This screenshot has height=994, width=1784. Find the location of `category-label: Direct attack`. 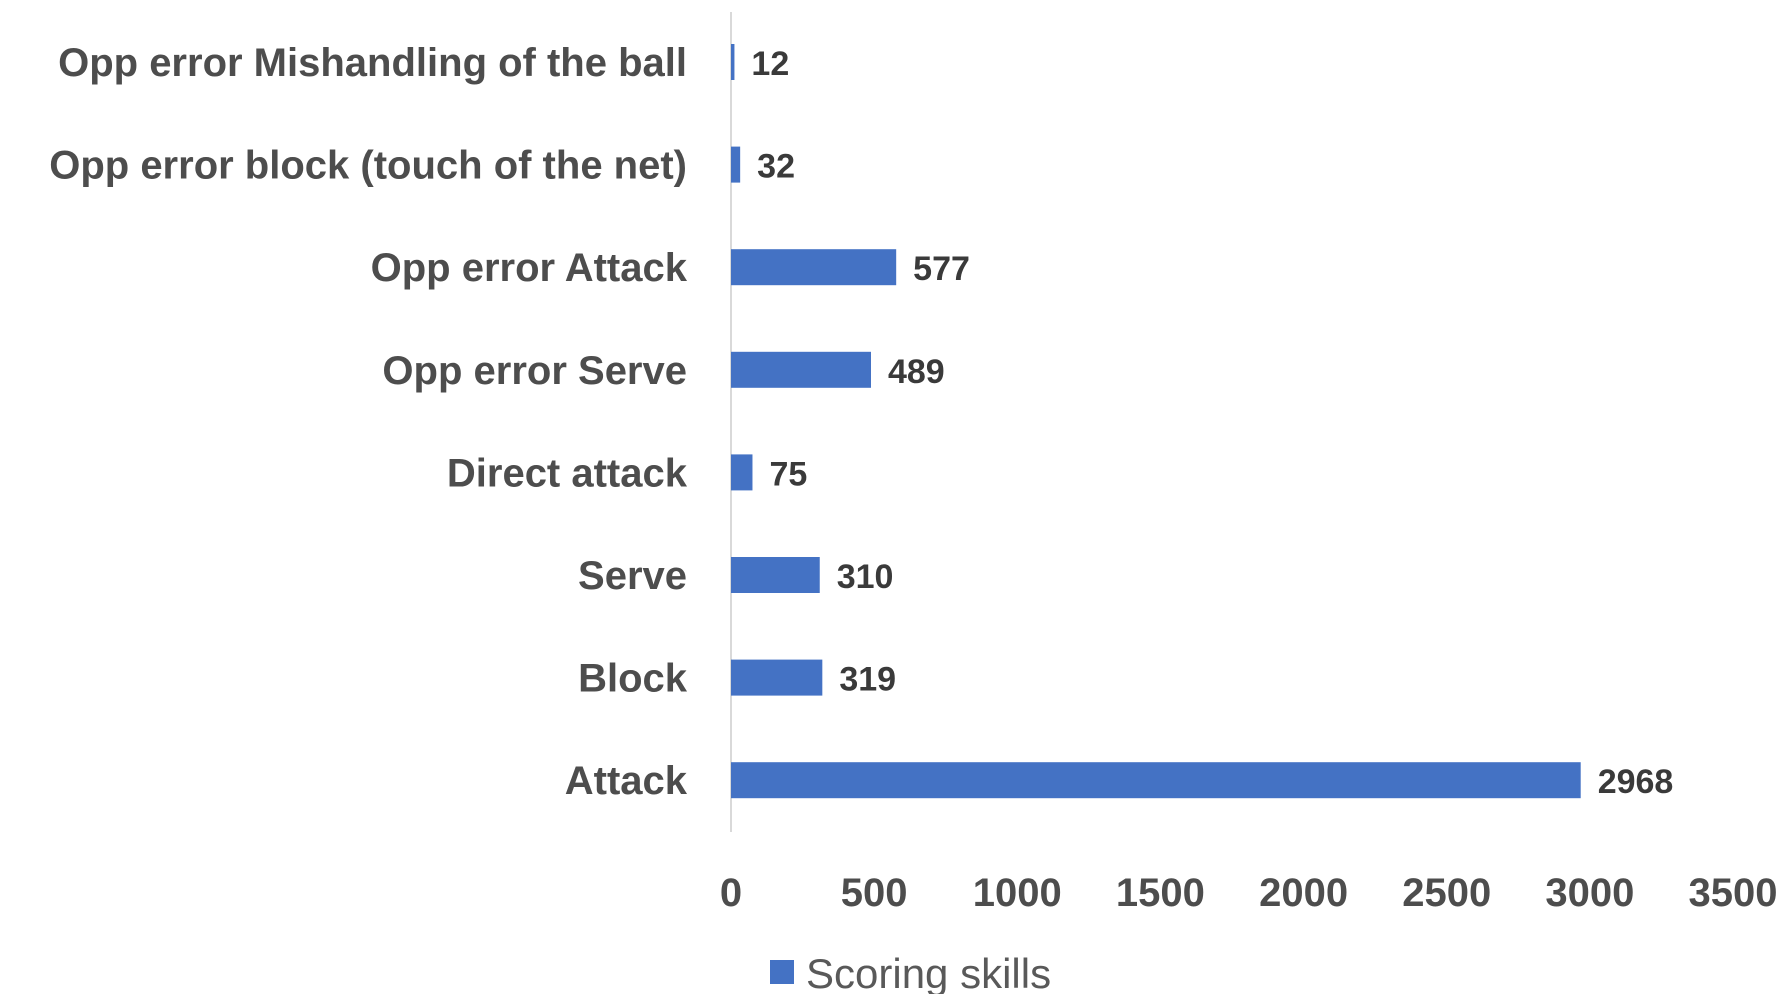

category-label: Direct attack is located at coordinates (567, 473).